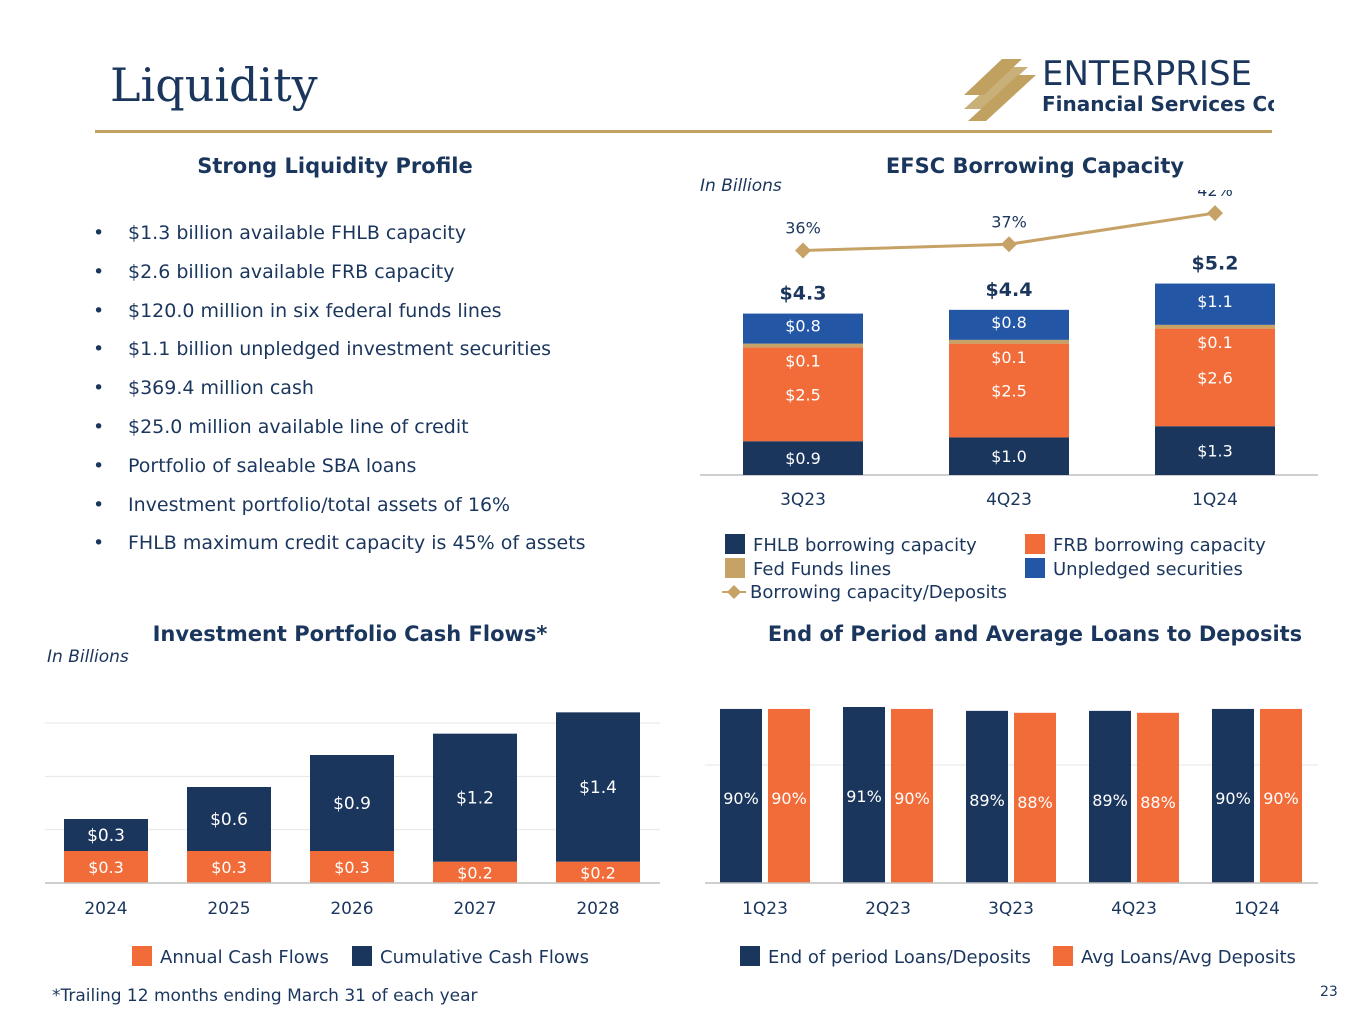 Image resolution: width=1365 pixels, height=1024 pixels. Describe the element at coordinates (1215, 500) in the screenshot. I see `x-tick-label: 1Q24` at that location.